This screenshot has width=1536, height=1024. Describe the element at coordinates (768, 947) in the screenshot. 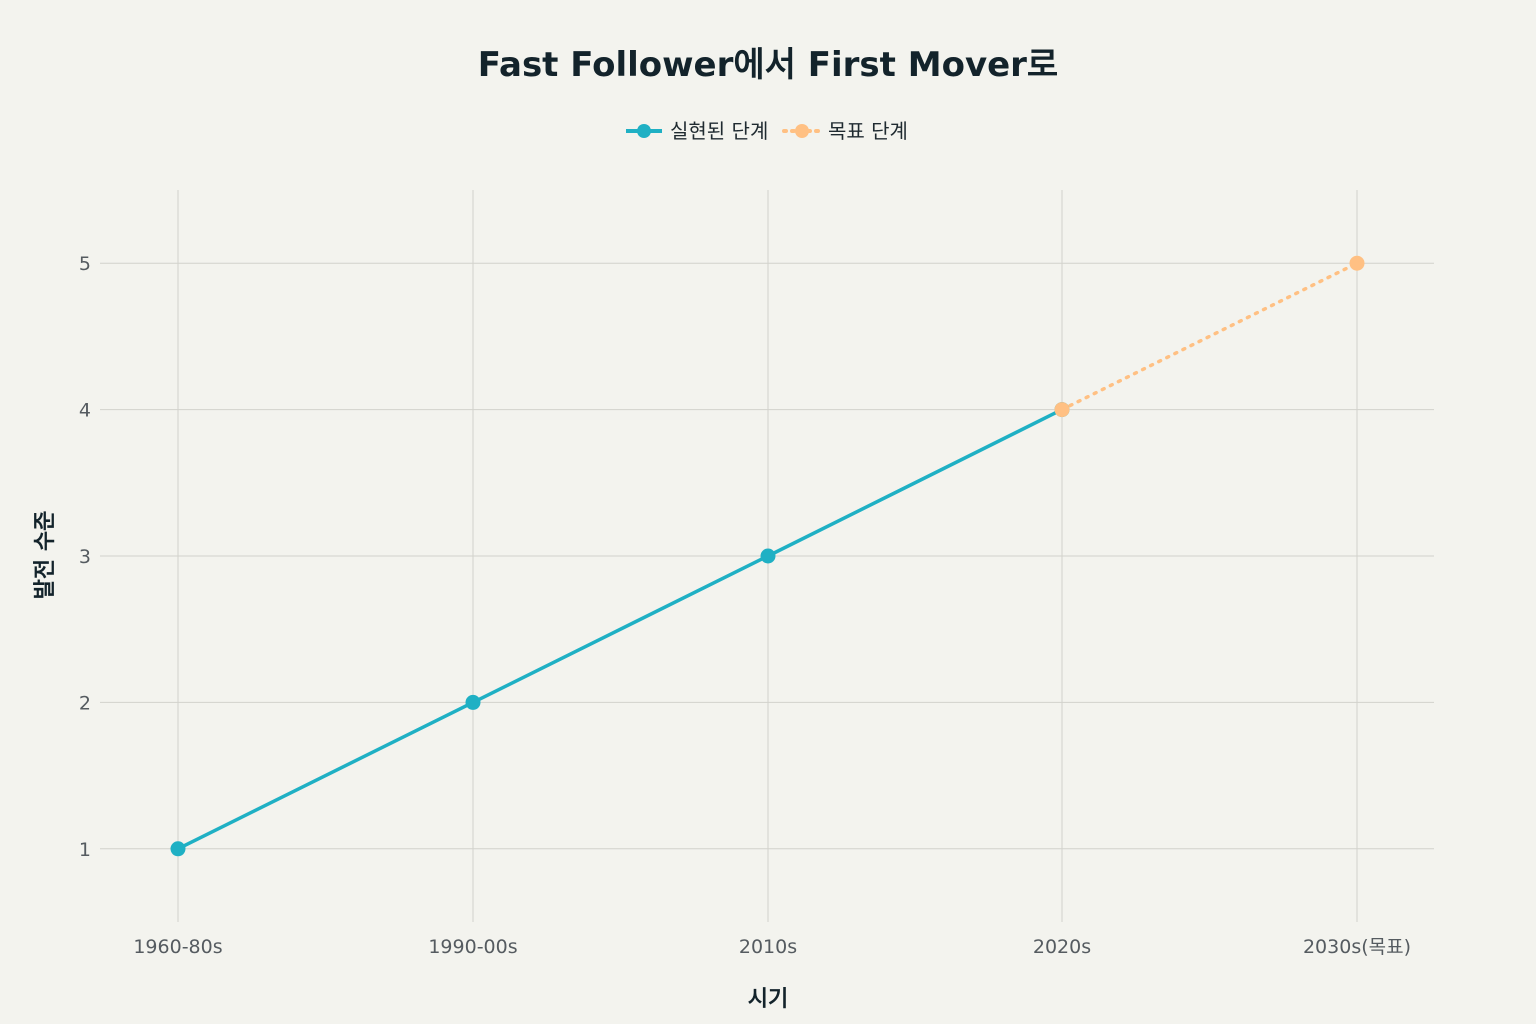

I see `x-tick-label: 2010s` at that location.